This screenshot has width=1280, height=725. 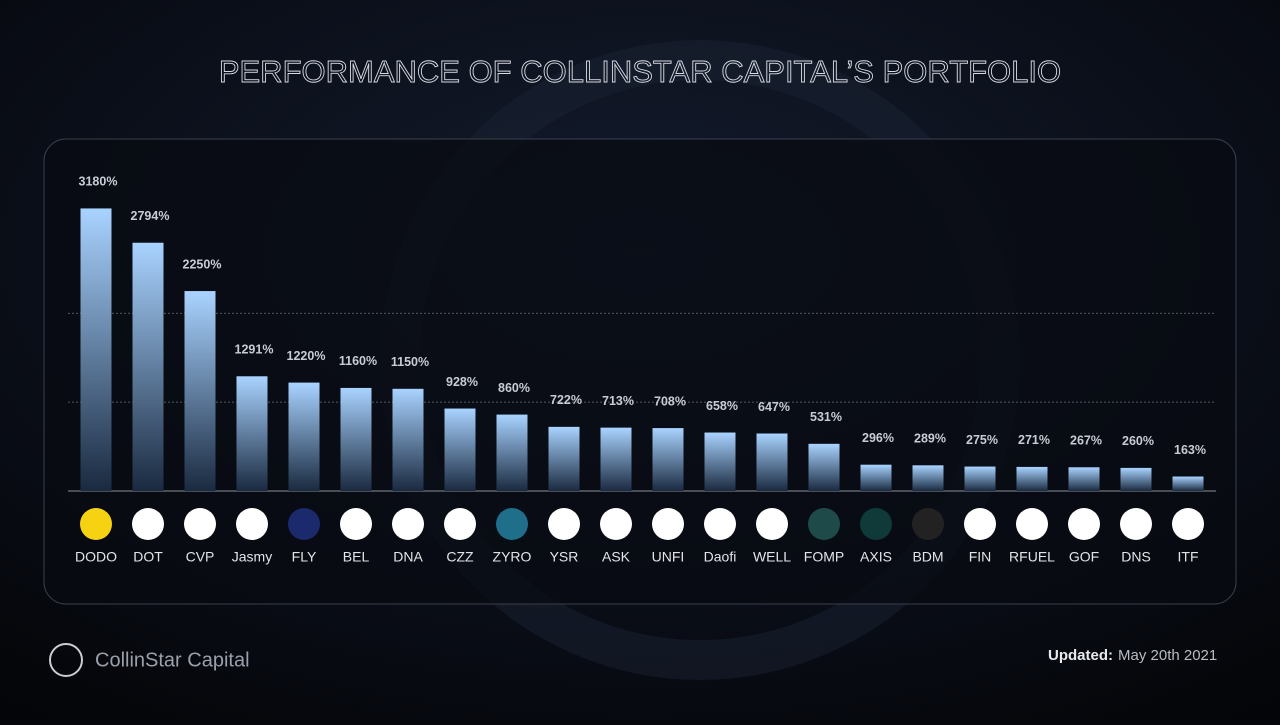 What do you see at coordinates (564, 557) in the screenshot?
I see `x-tick-label: YSR` at bounding box center [564, 557].